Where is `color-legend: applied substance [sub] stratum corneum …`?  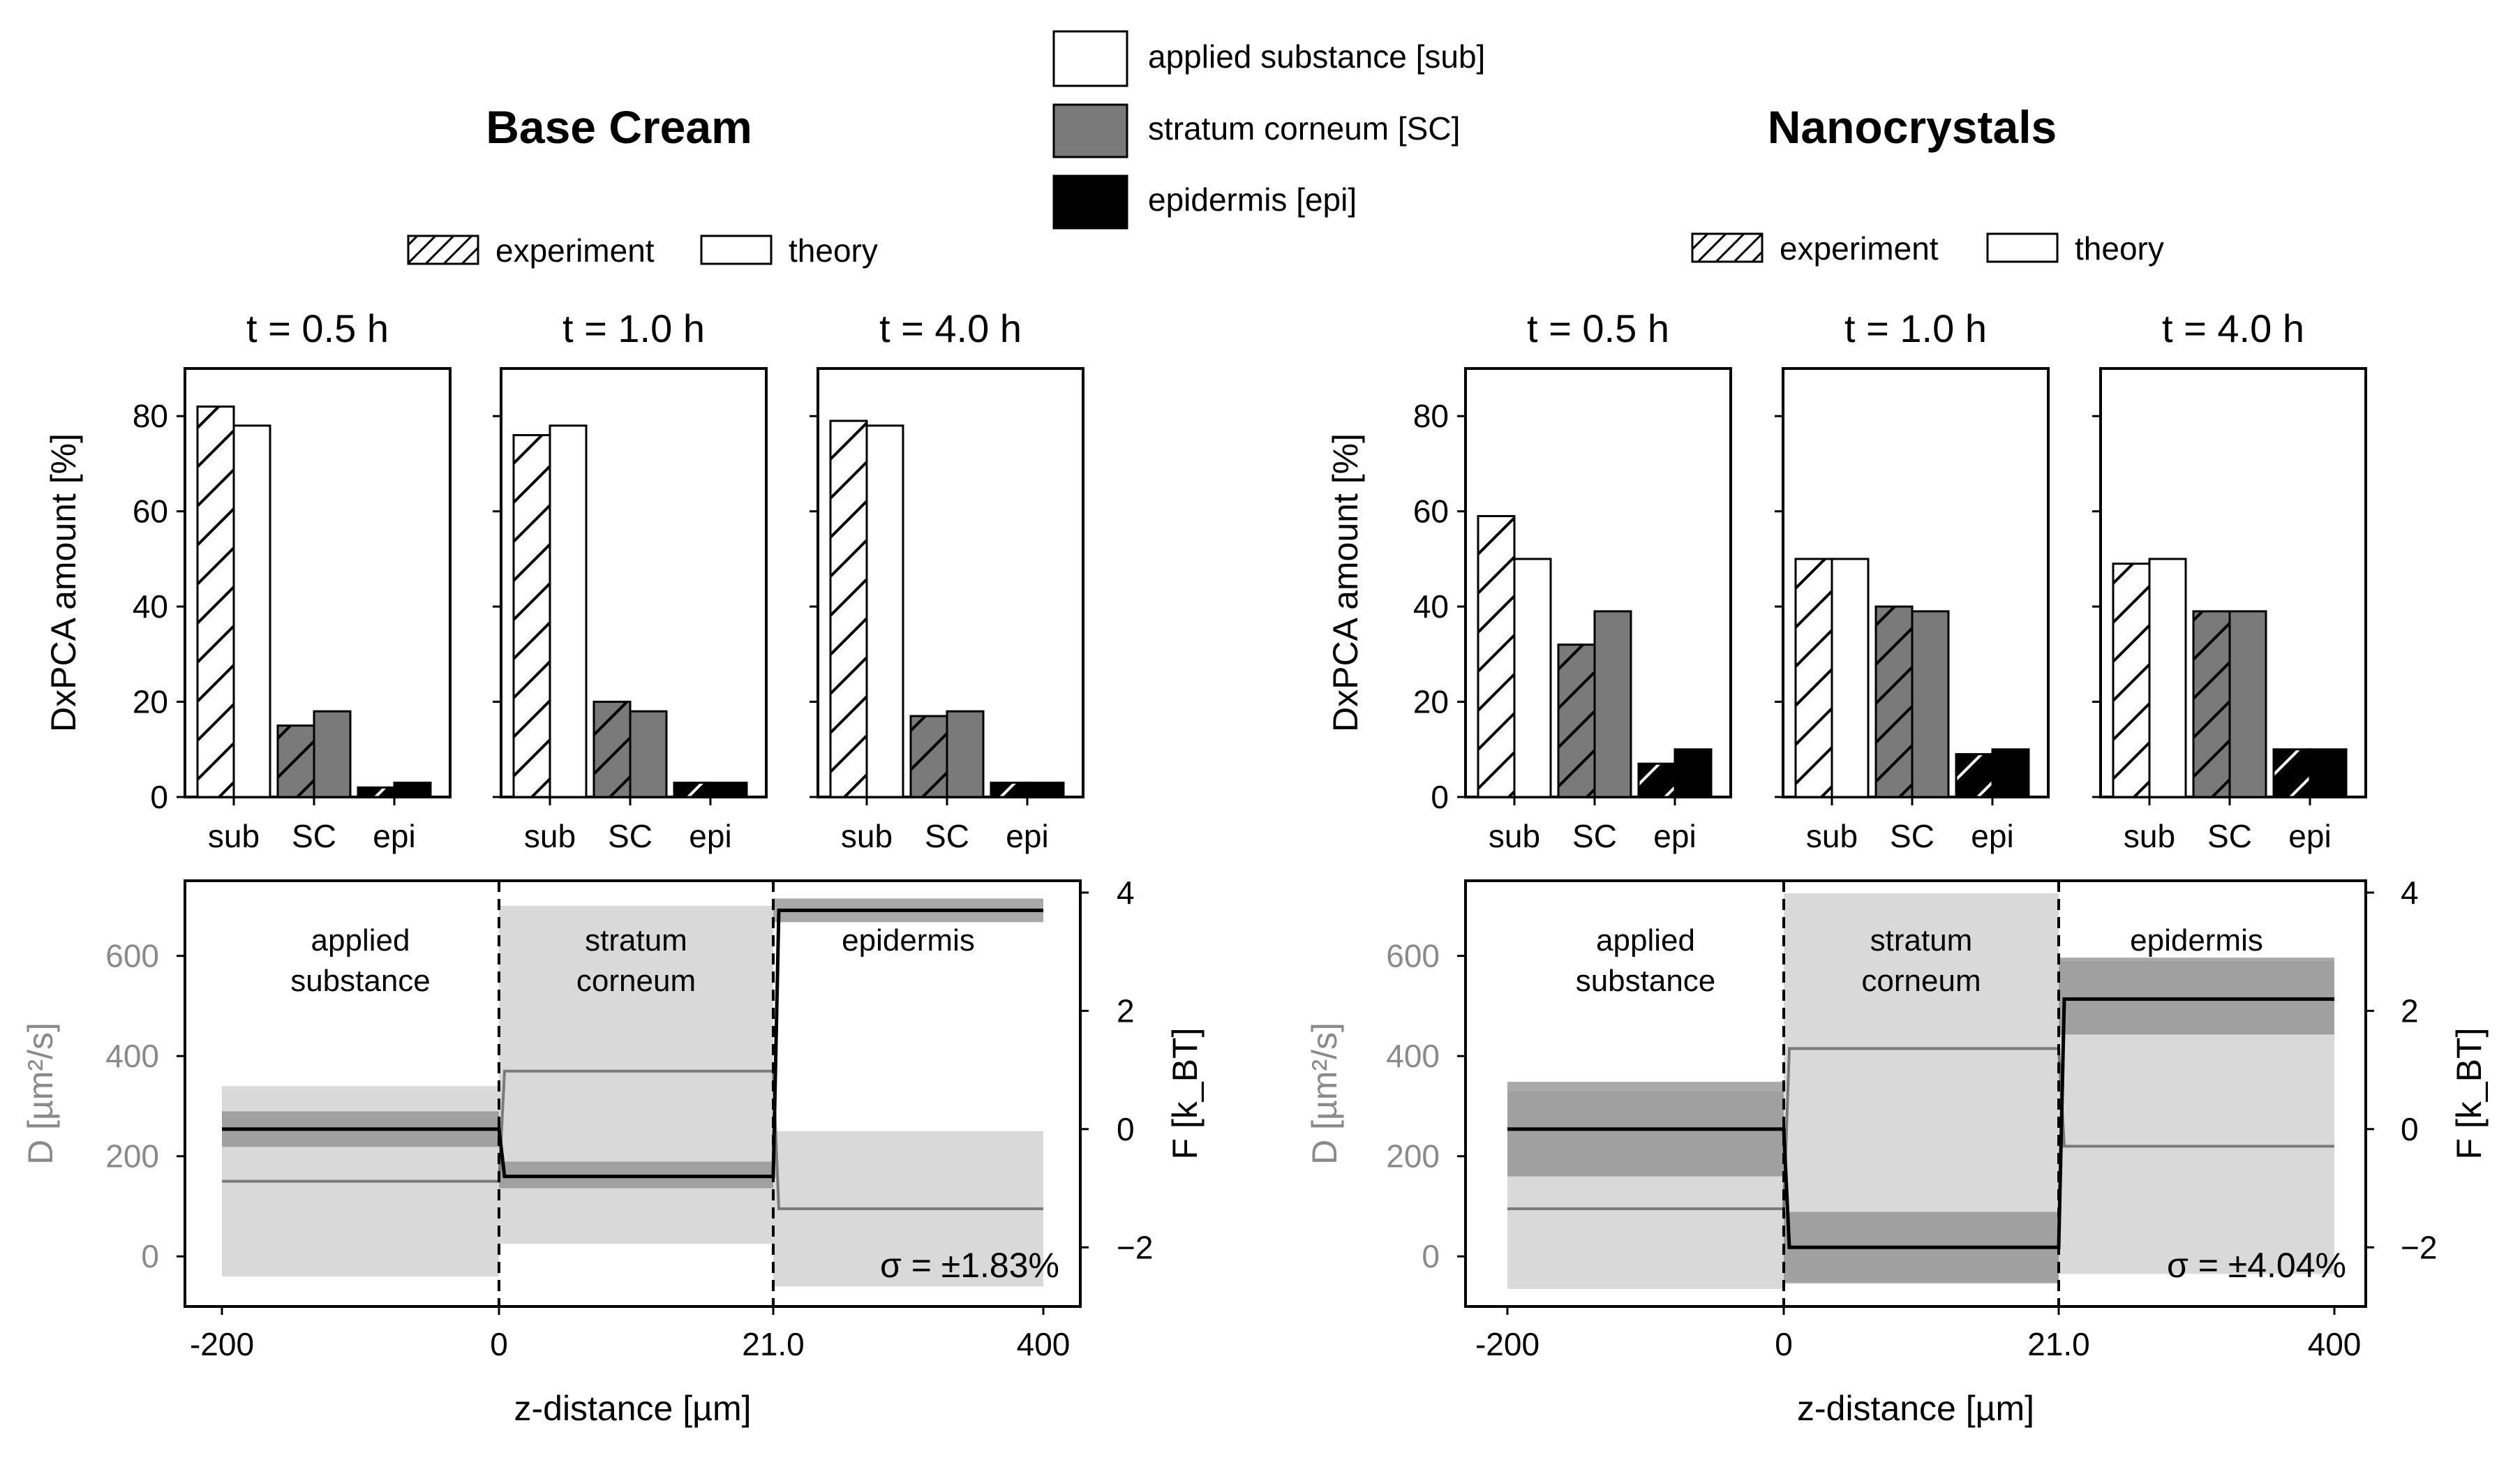
color-legend: applied substance [sub] stratum corneum … is located at coordinates (1268, 130).